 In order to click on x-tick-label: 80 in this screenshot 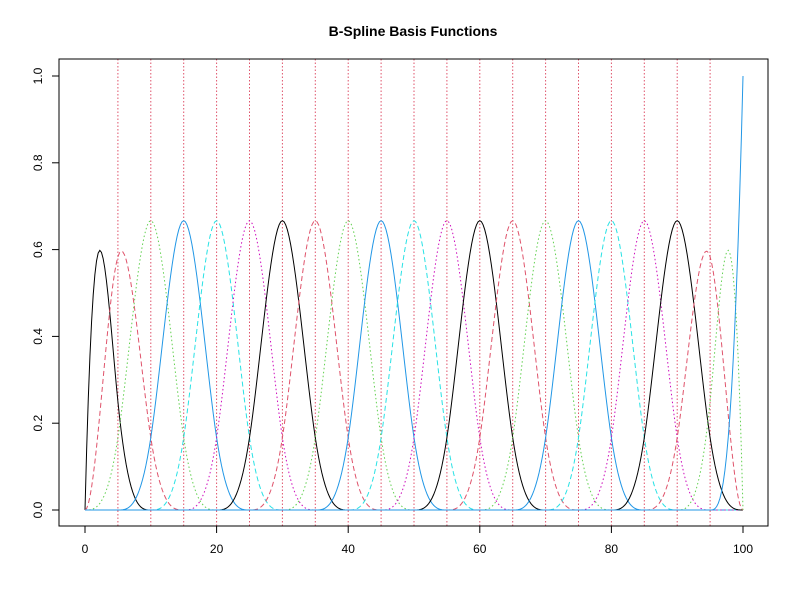, I will do `click(612, 549)`.